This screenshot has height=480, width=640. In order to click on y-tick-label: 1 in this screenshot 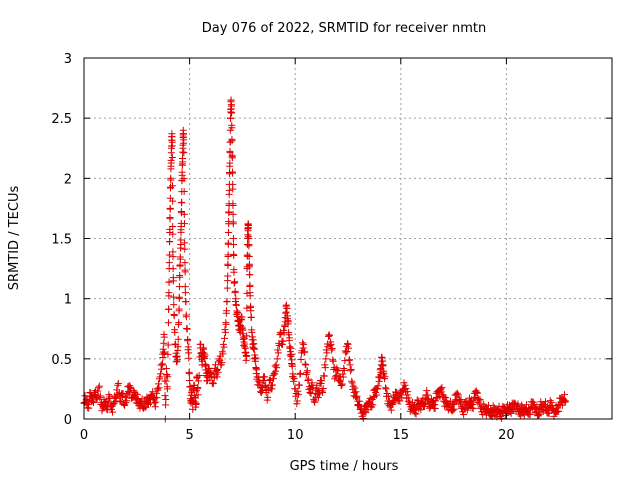, I will do `click(68, 300)`.